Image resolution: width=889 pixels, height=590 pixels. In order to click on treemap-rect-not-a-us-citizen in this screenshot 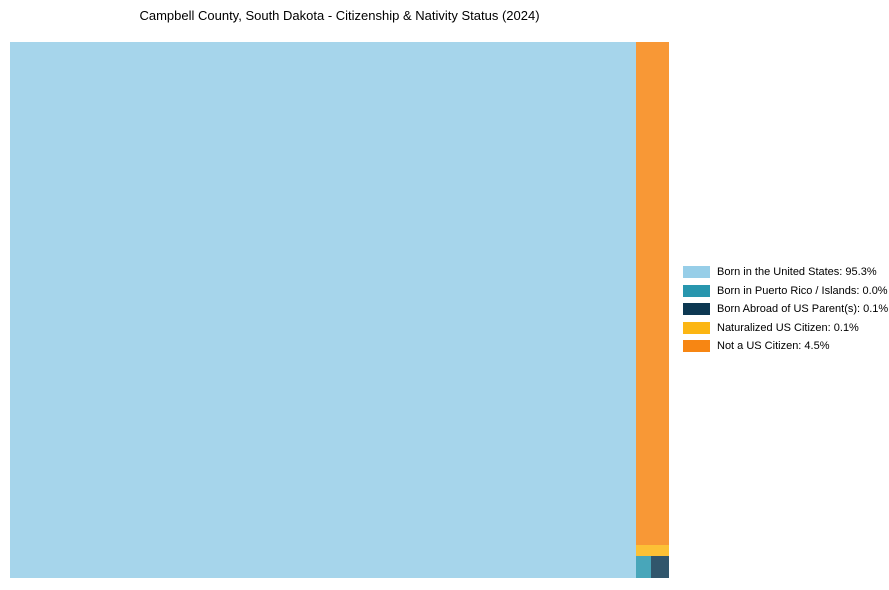, I will do `click(652, 293)`.